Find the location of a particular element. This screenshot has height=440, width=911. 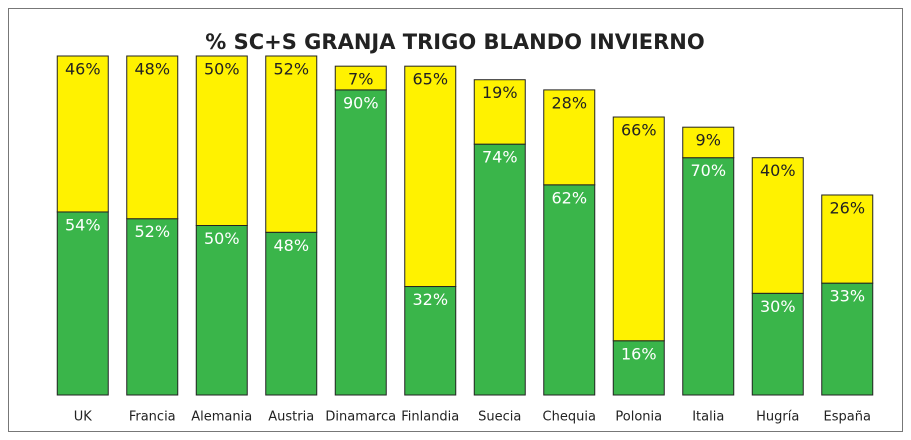

value-label: 30% is located at coordinates (778, 306).